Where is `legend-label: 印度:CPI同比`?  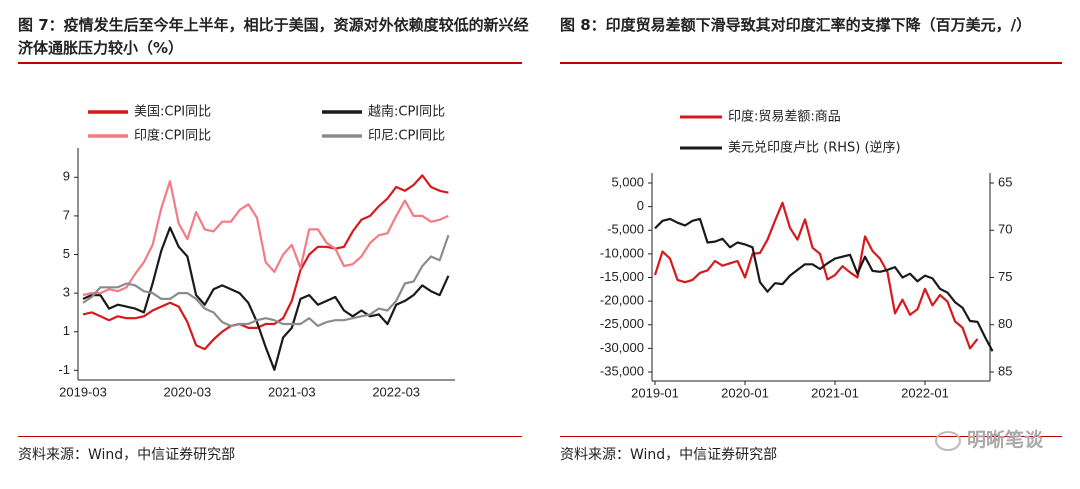 legend-label: 印度:CPI同比 is located at coordinates (172, 136).